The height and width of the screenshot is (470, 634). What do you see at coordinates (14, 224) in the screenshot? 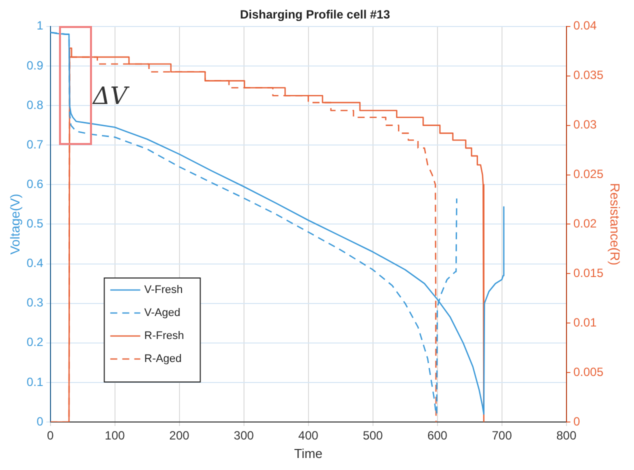
I see `y-axis-title: Voltage(V)` at bounding box center [14, 224].